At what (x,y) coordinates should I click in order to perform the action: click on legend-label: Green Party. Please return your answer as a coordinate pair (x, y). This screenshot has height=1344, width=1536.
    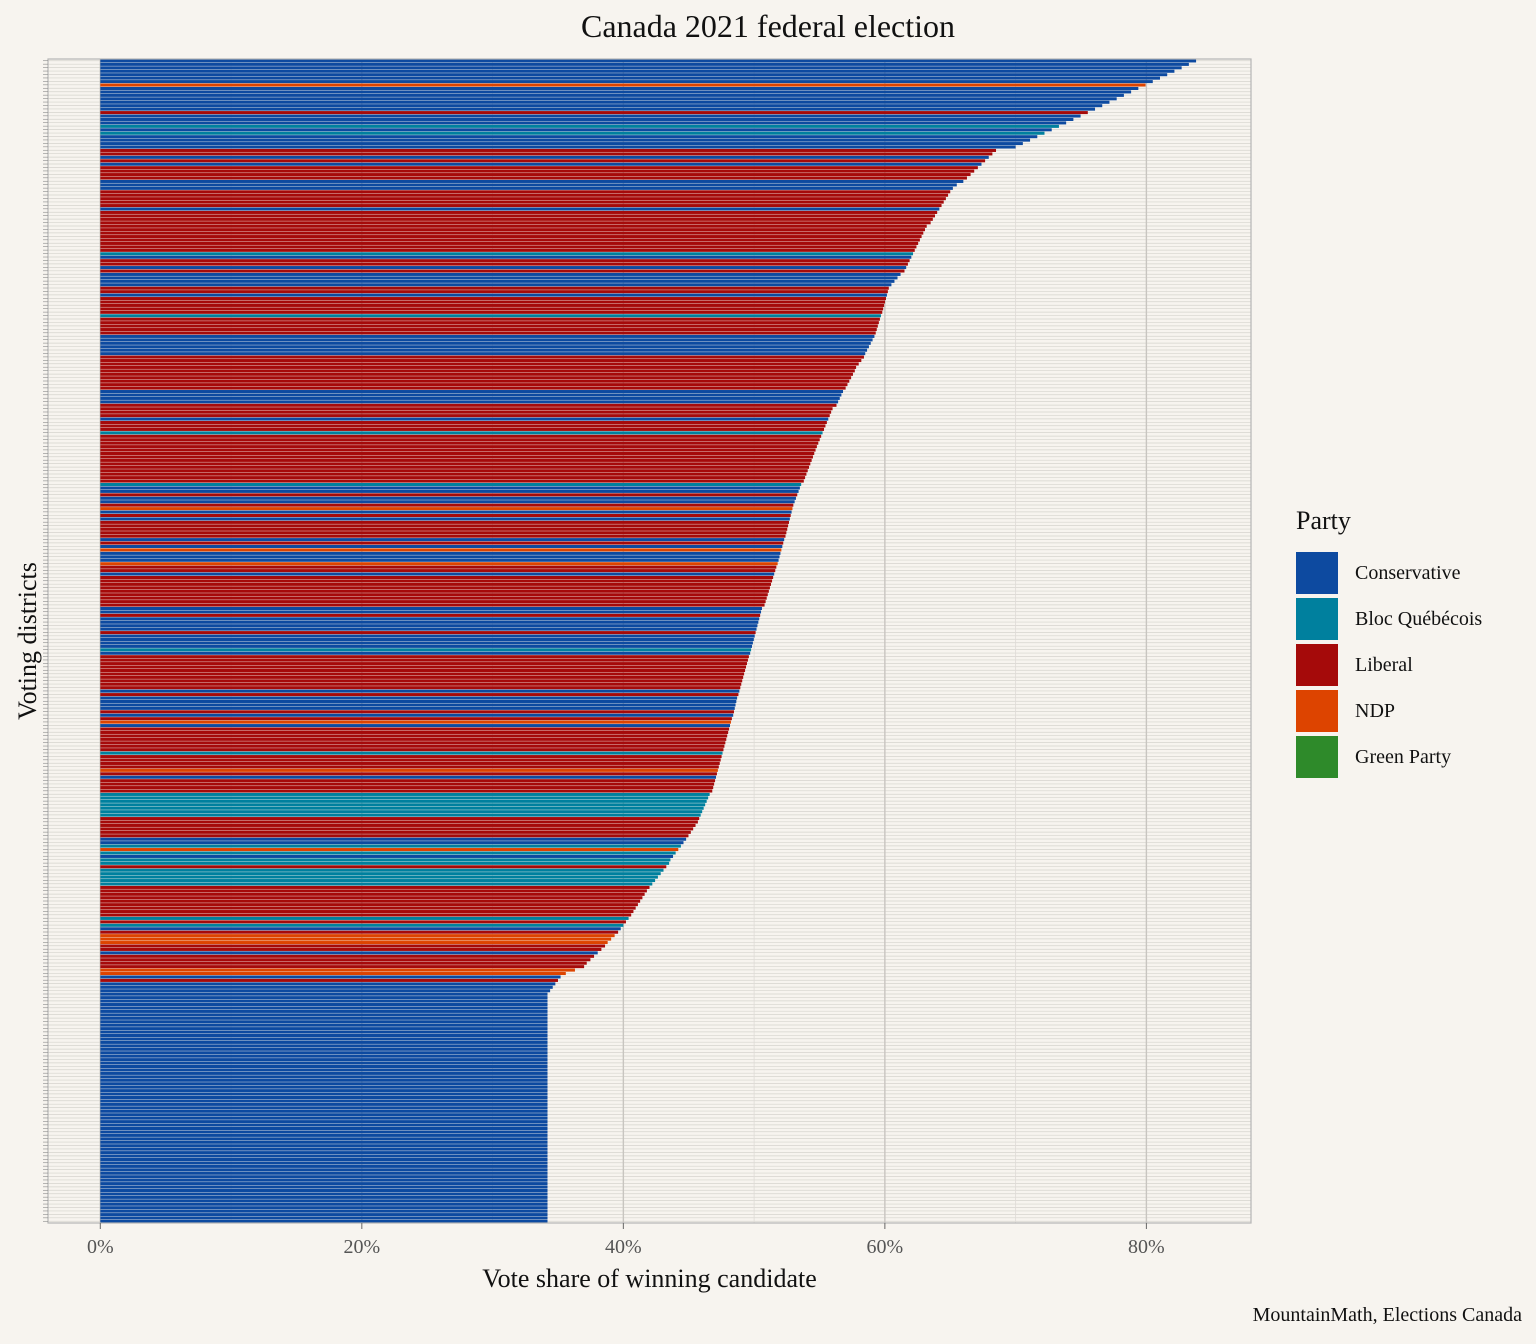
    Looking at the image, I should click on (1403, 756).